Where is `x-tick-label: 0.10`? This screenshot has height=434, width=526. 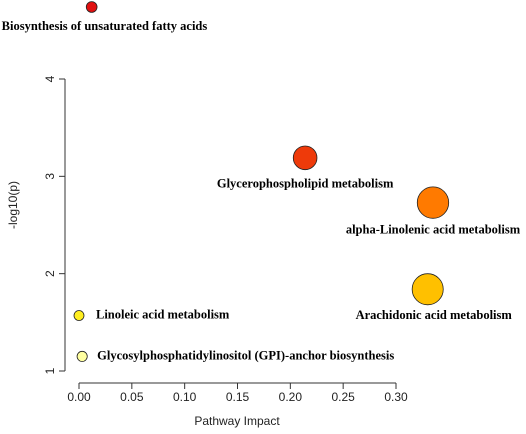
x-tick-label: 0.10 is located at coordinates (185, 397).